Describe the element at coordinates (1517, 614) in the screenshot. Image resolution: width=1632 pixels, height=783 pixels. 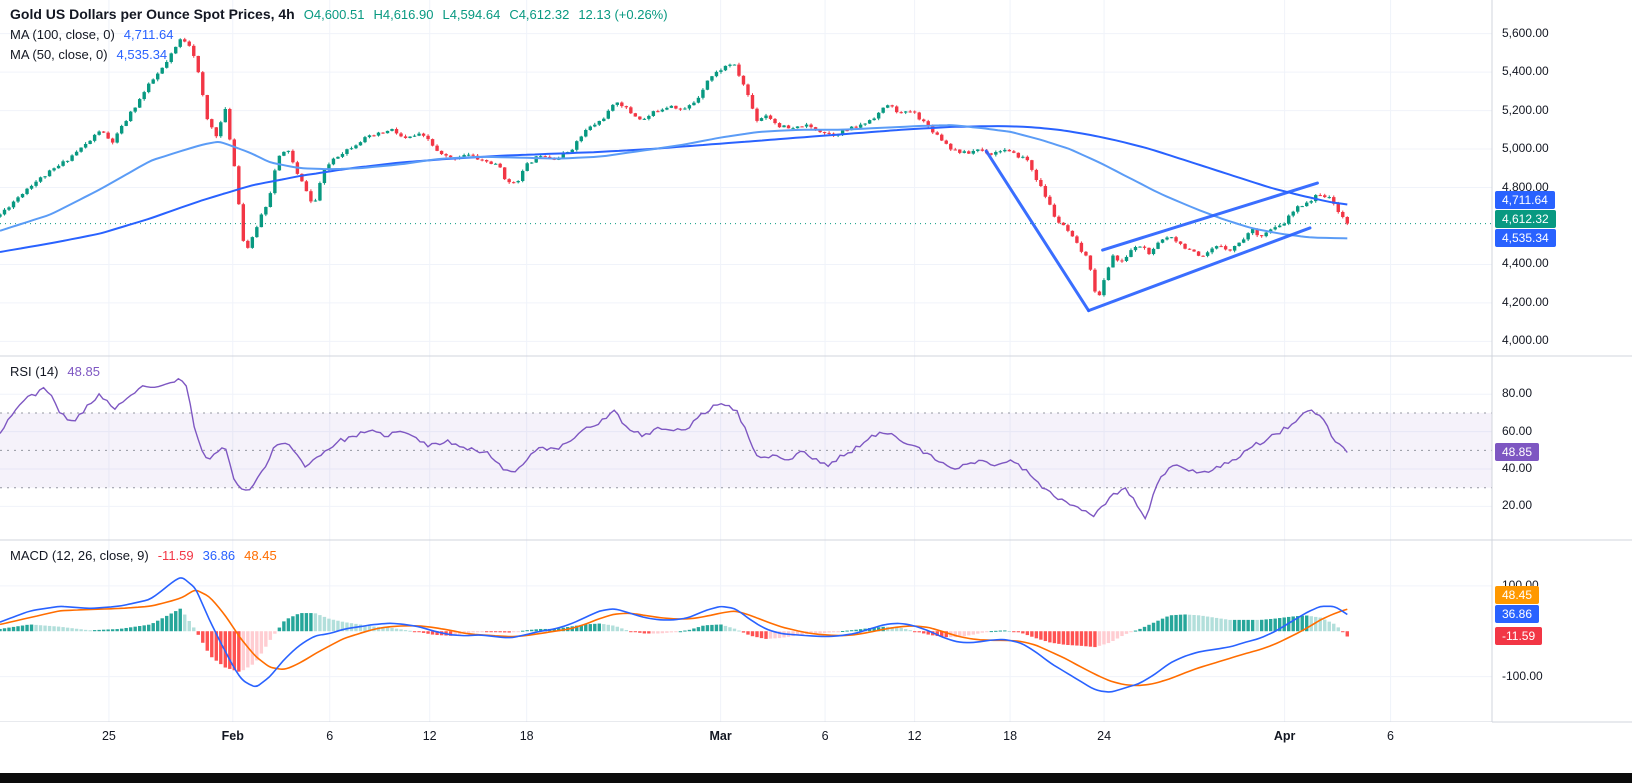
I see `macd-line-badge: 36.86` at that location.